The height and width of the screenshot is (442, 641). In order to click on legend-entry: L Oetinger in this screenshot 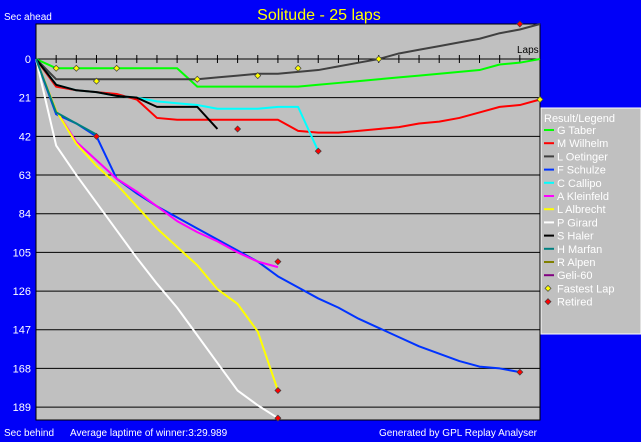, I will do `click(582, 157)`.